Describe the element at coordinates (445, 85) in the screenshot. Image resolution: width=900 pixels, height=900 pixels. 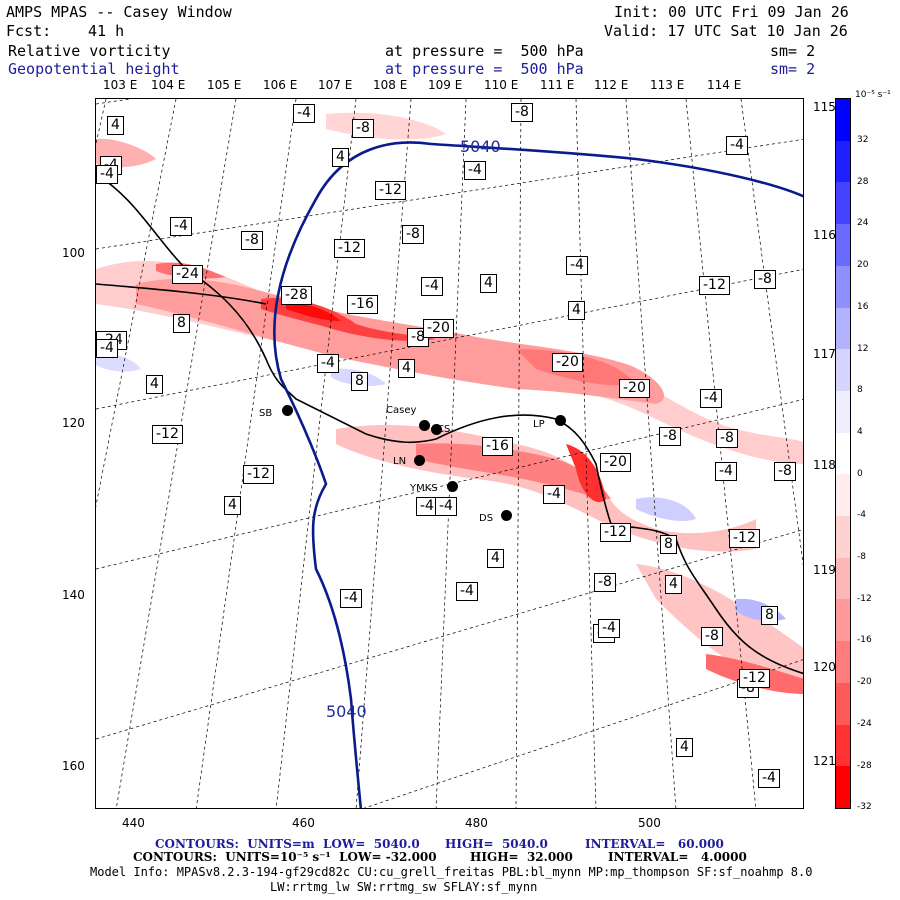
I see `top-longitude-label: 109 E` at that location.